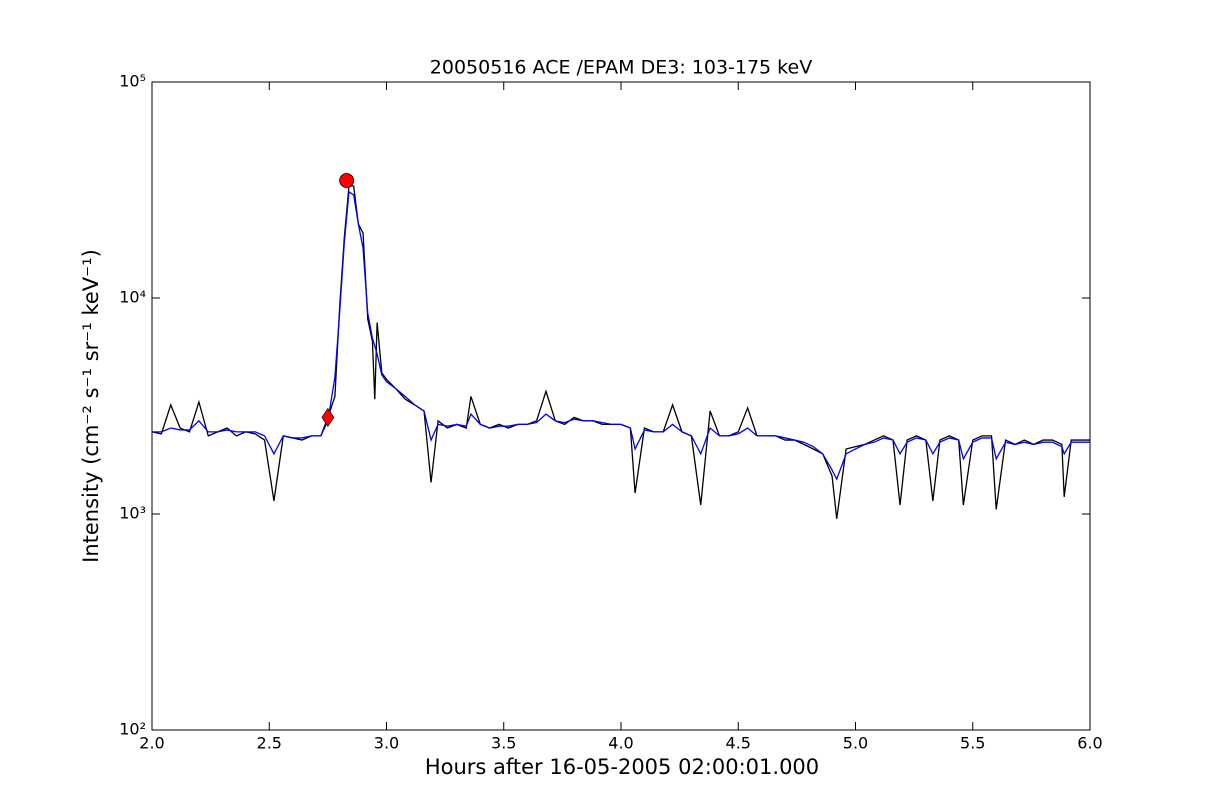 This screenshot has height=812, width=1212. What do you see at coordinates (132, 729) in the screenshot?
I see `y-tick-label: 10²` at bounding box center [132, 729].